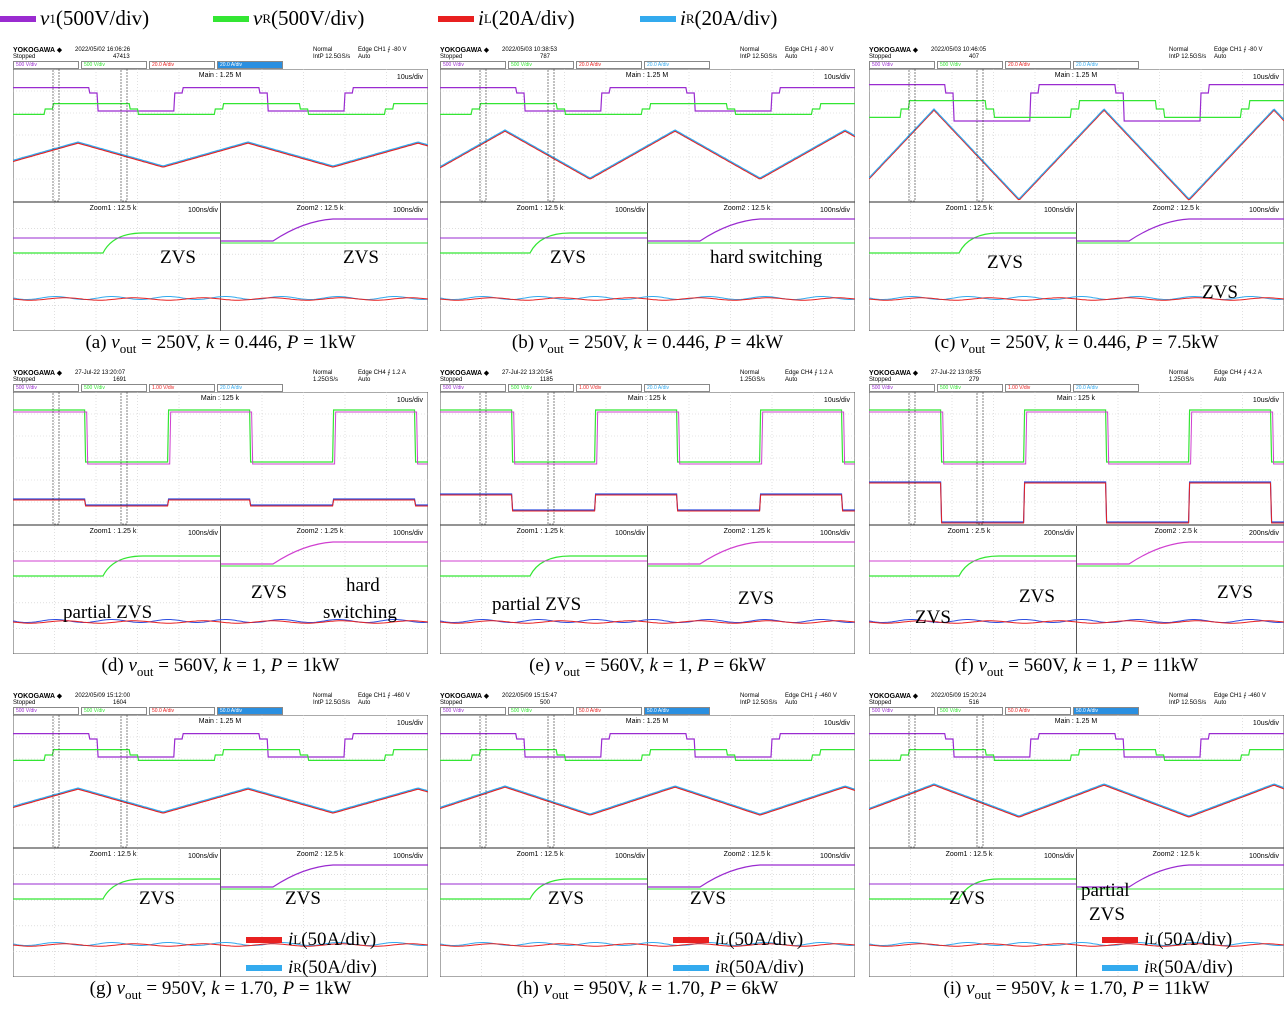 This screenshot has width=1287, height=1014. Describe the element at coordinates (320, 531) in the screenshot. I see `zoom2-label: Zoom2 : 1.25 k` at that location.